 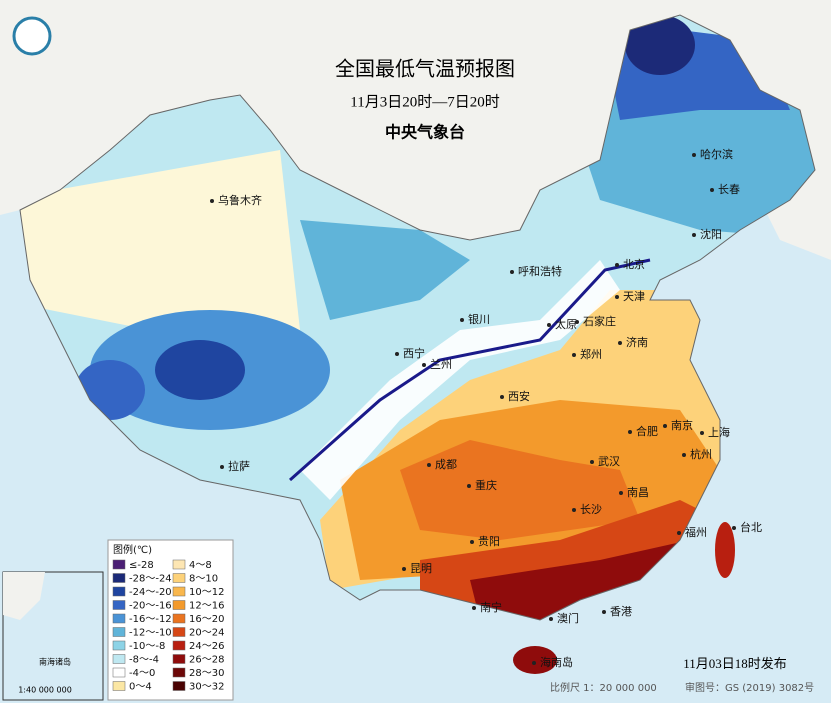 What do you see at coordinates (150, 606) in the screenshot?
I see `legend-label: -20～-16` at bounding box center [150, 606].